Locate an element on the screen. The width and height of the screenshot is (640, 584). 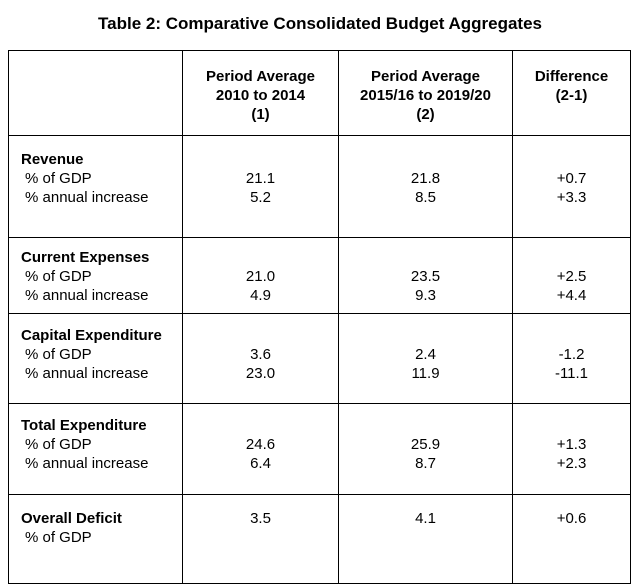
table-row: Overall Deficit 3.5 4.1 +0.6 is located at coordinates (319, 511).